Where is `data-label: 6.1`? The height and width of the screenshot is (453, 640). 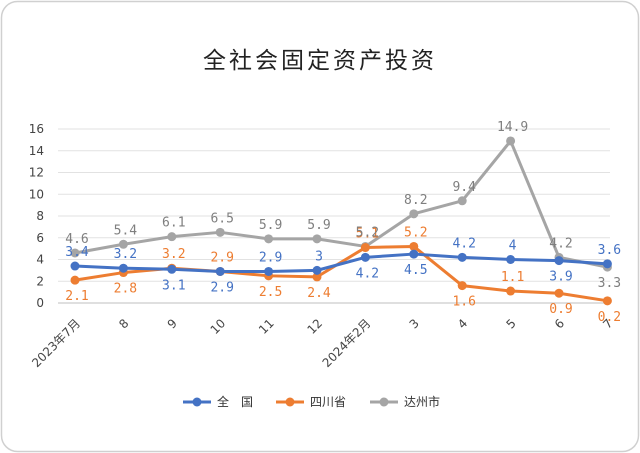 data-label: 6.1 is located at coordinates (173, 223).